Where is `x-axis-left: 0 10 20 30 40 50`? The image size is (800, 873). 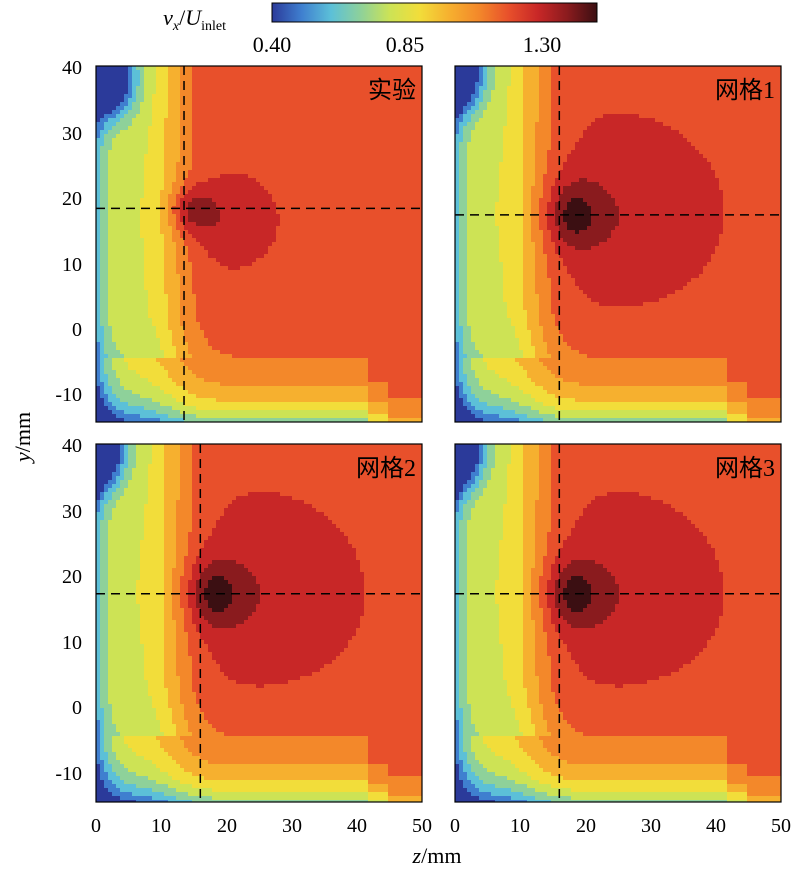
x-axis-left: 0 10 20 30 40 50 is located at coordinates (261, 826).